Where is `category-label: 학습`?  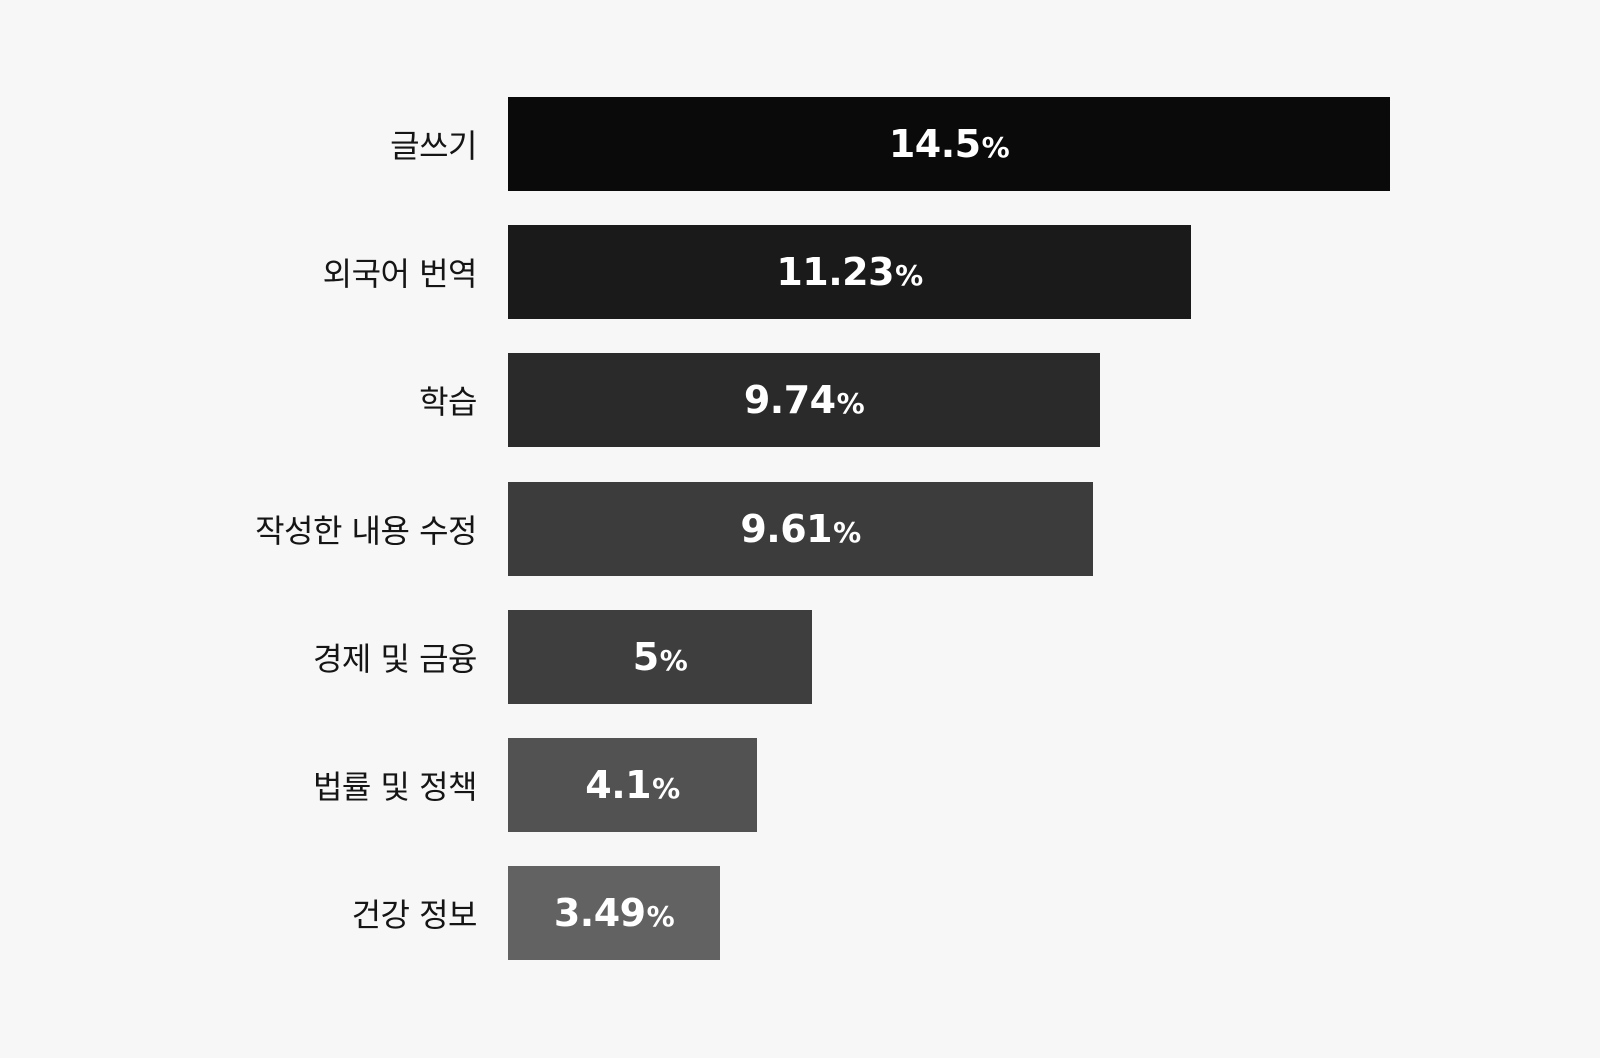
category-label: 학습 is located at coordinates (448, 402).